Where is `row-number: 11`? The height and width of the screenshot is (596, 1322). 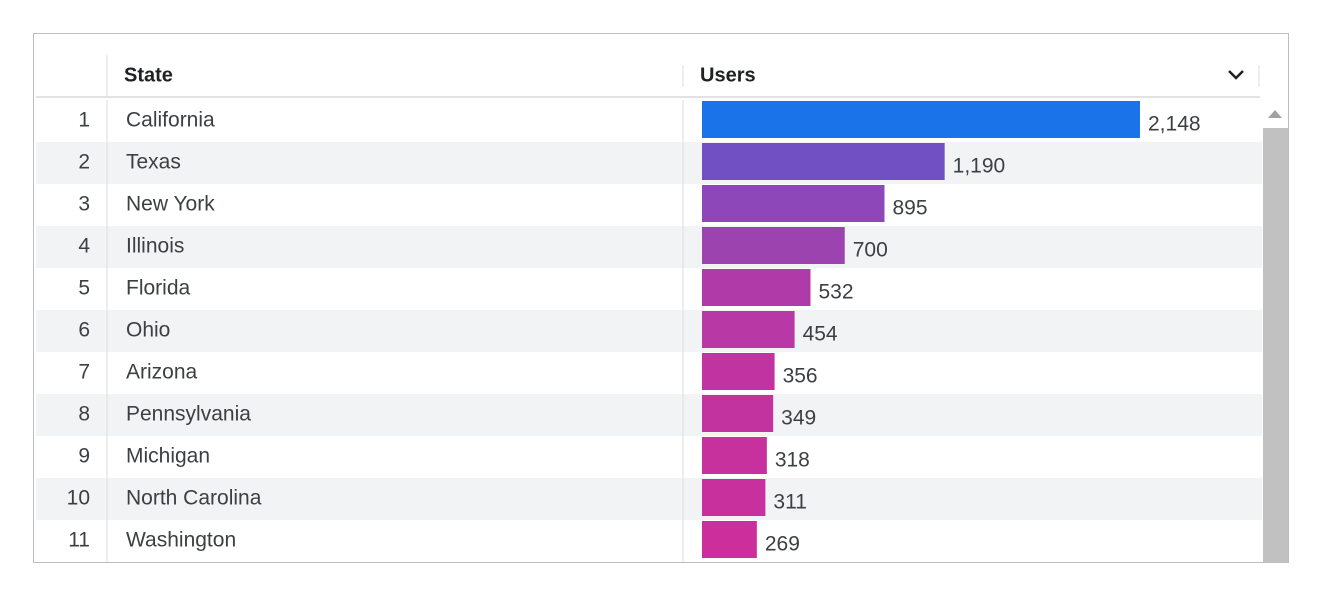
row-number: 11 is located at coordinates (79, 540).